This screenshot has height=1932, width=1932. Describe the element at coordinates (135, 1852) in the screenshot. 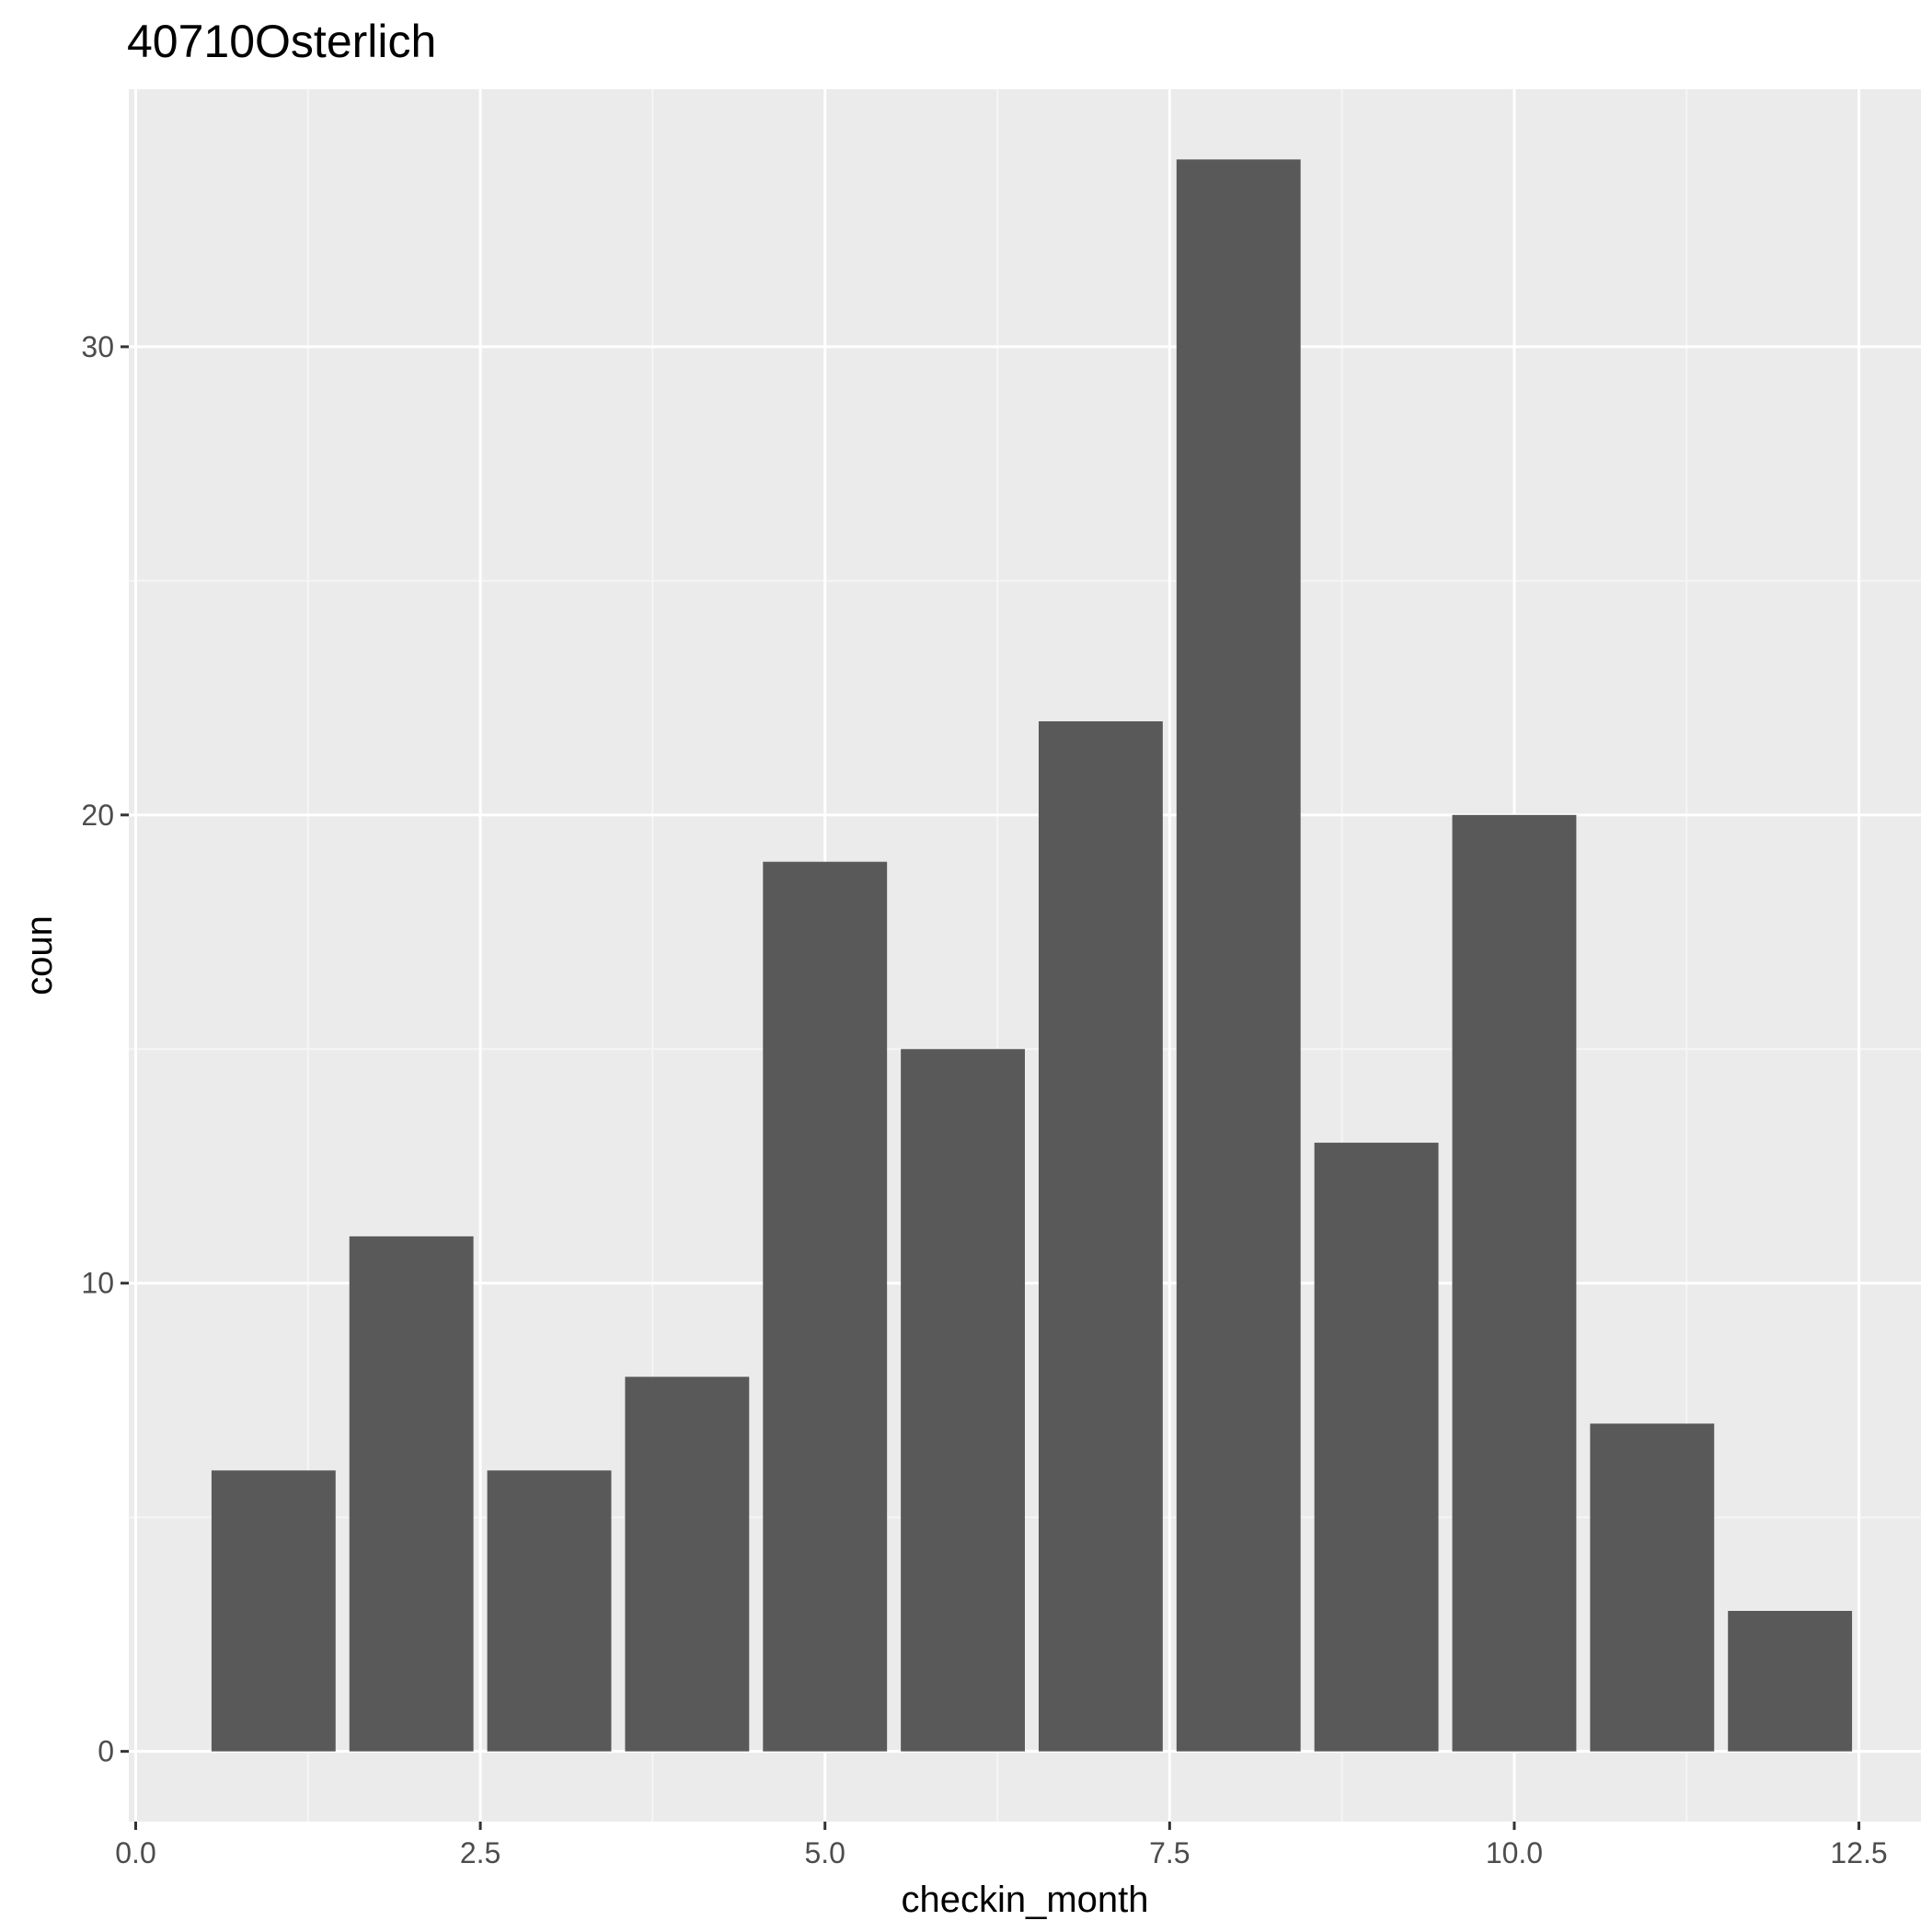

I see `x-tick-label: 0.0` at that location.